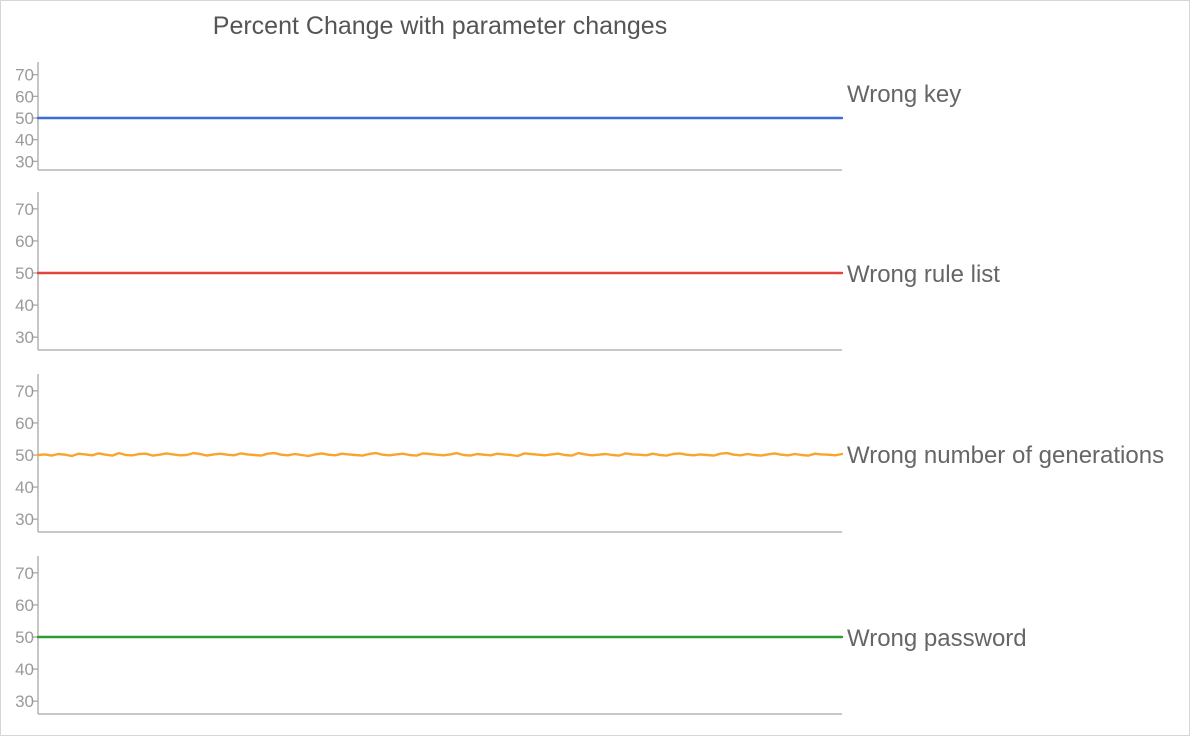 The width and height of the screenshot is (1190, 736). Describe the element at coordinates (1005, 455) in the screenshot. I see `series-label-3: Wrong number of generations` at that location.